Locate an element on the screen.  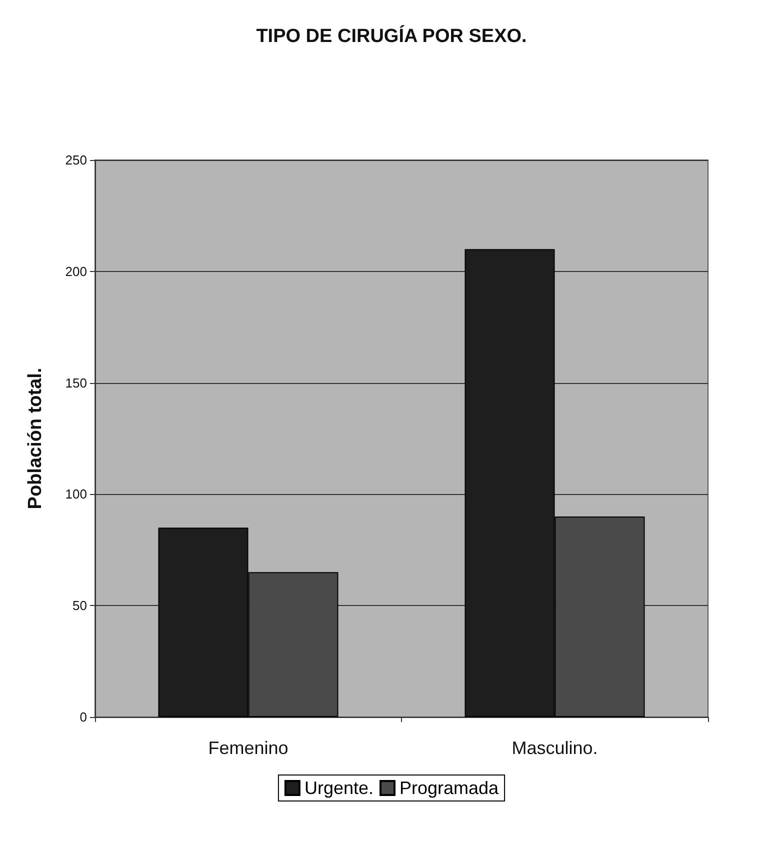
legend-label: Programada is located at coordinates (449, 788).